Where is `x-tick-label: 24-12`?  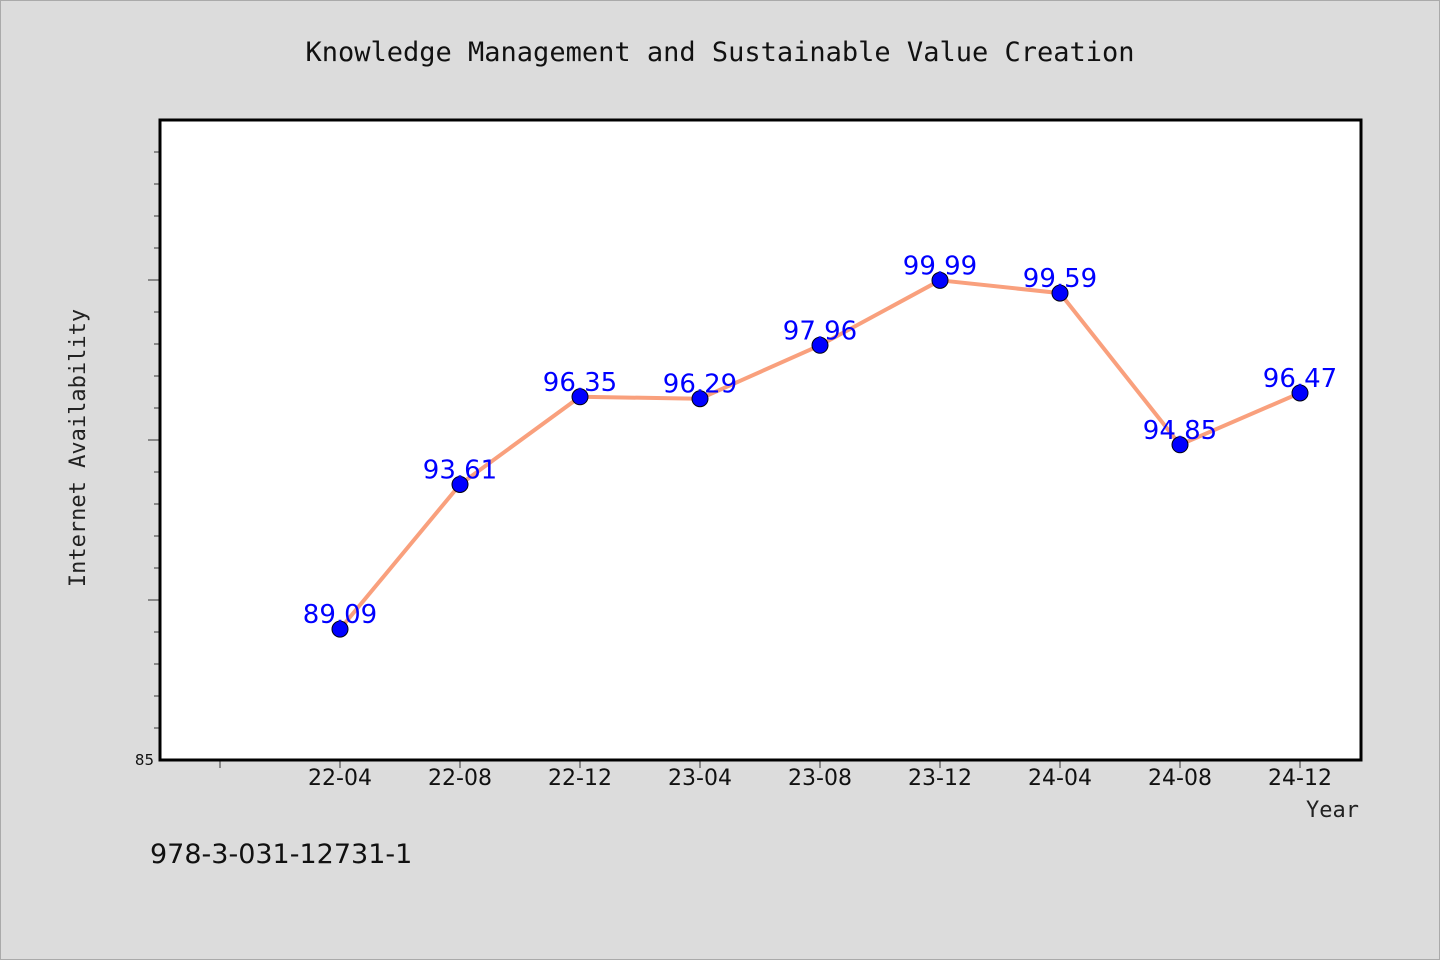 x-tick-label: 24-12 is located at coordinates (1300, 778).